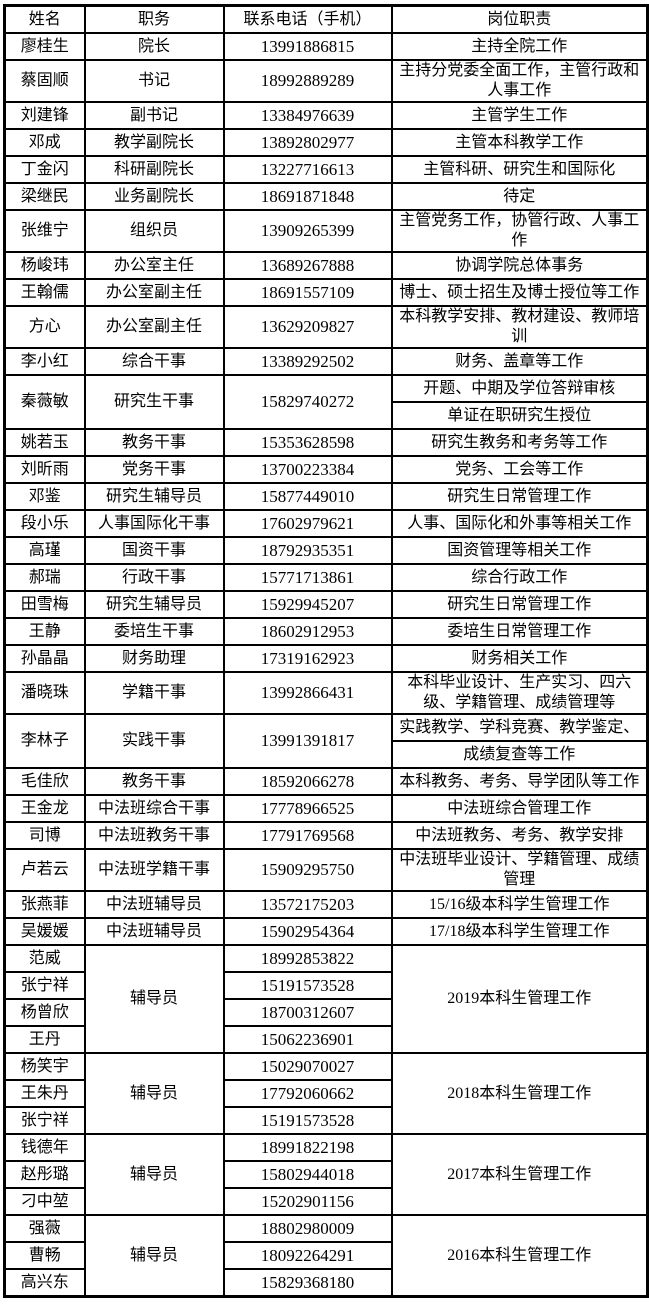 The width and height of the screenshot is (649, 1314). Describe the element at coordinates (154, 469) in the screenshot. I see `position-cell: 党务干事` at that location.